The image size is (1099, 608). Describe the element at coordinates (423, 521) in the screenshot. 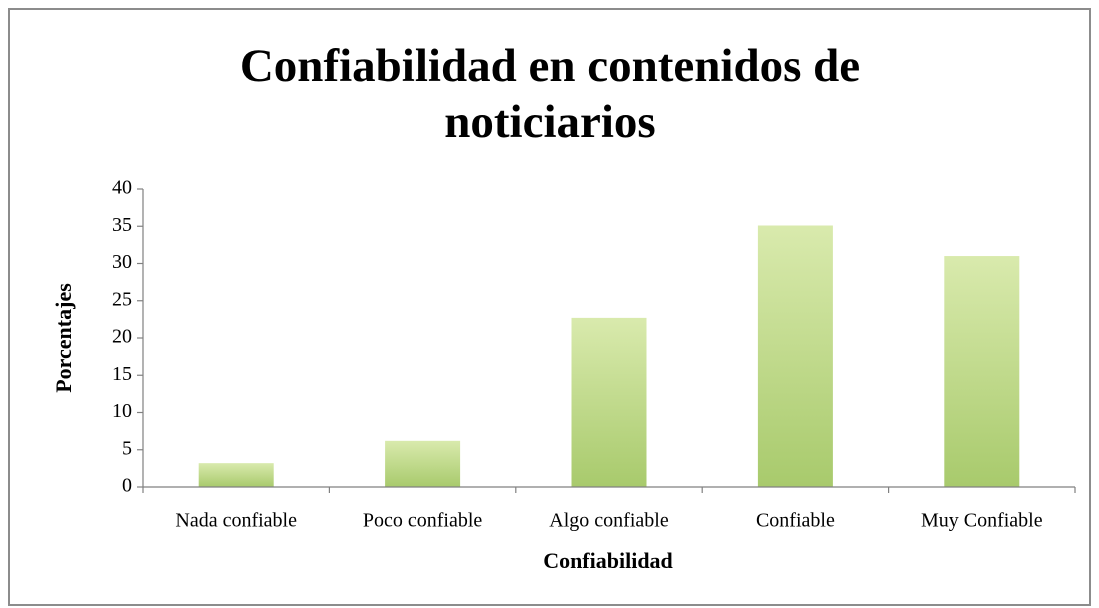

I see `x-tick-label: Poco confiable` at that location.